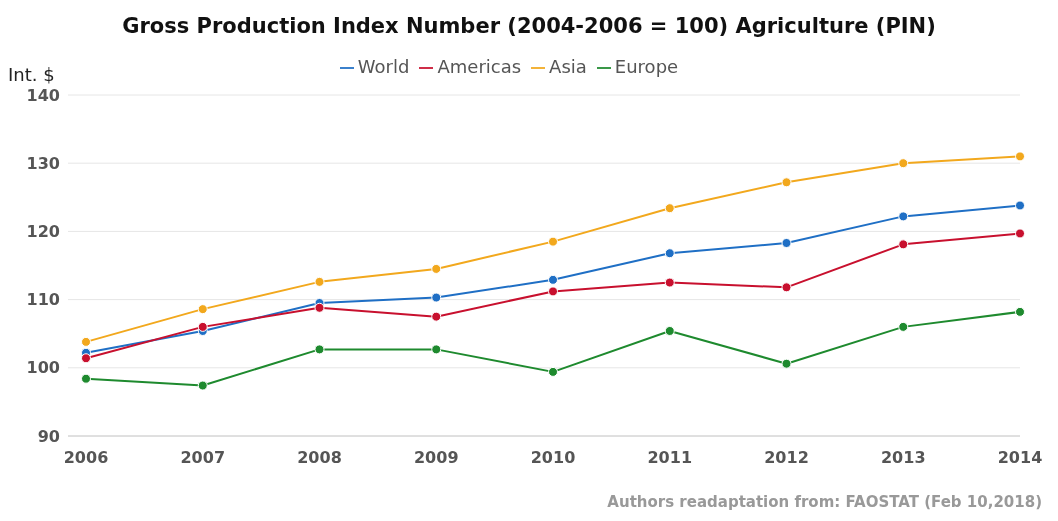 This screenshot has height=521, width=1058. I want to click on x-tick-label: 2006, so click(86, 458).